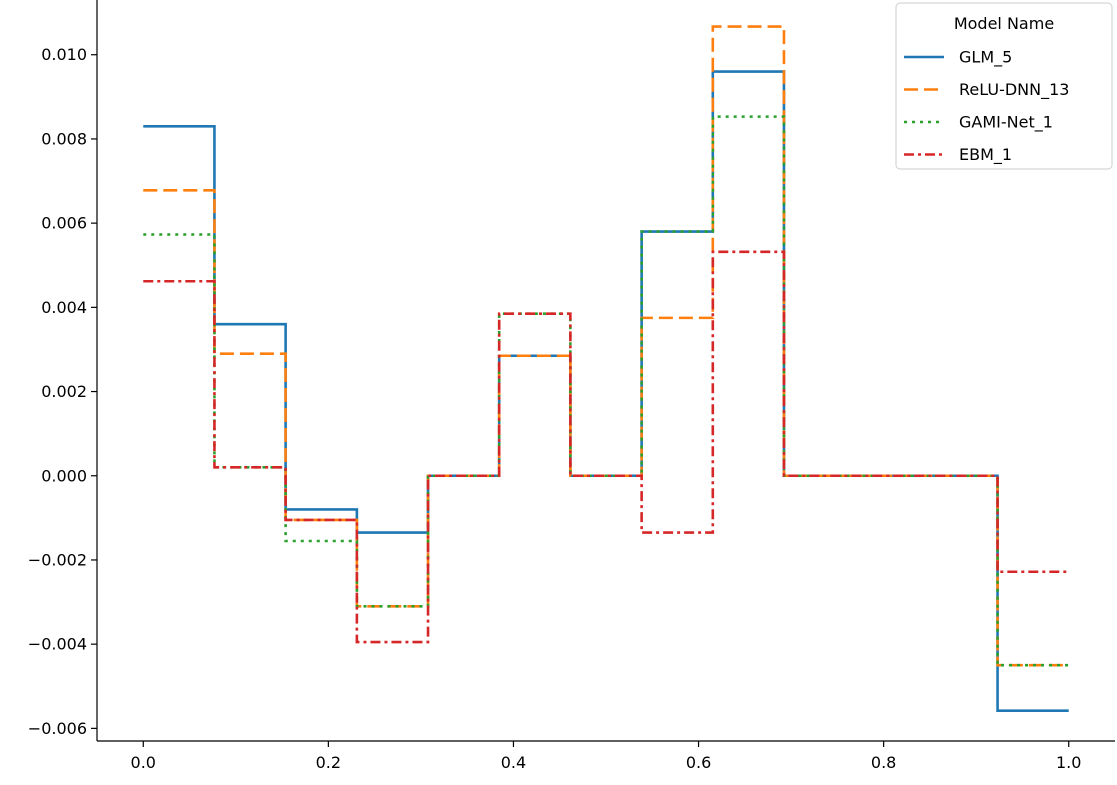 This screenshot has height=785, width=1117. Describe the element at coordinates (64, 307) in the screenshot. I see `y-tick-label: 0.004` at that location.